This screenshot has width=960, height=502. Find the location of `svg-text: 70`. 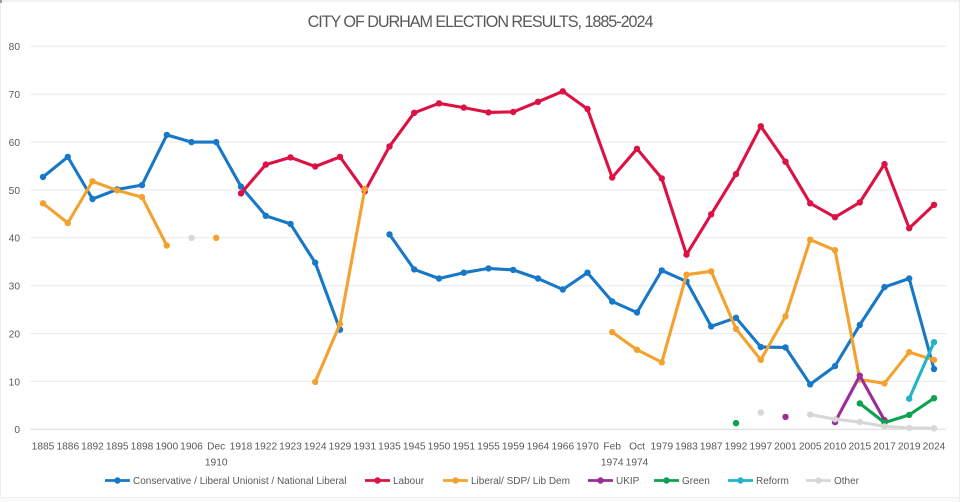

svg-text: 70 is located at coordinates (15, 95).